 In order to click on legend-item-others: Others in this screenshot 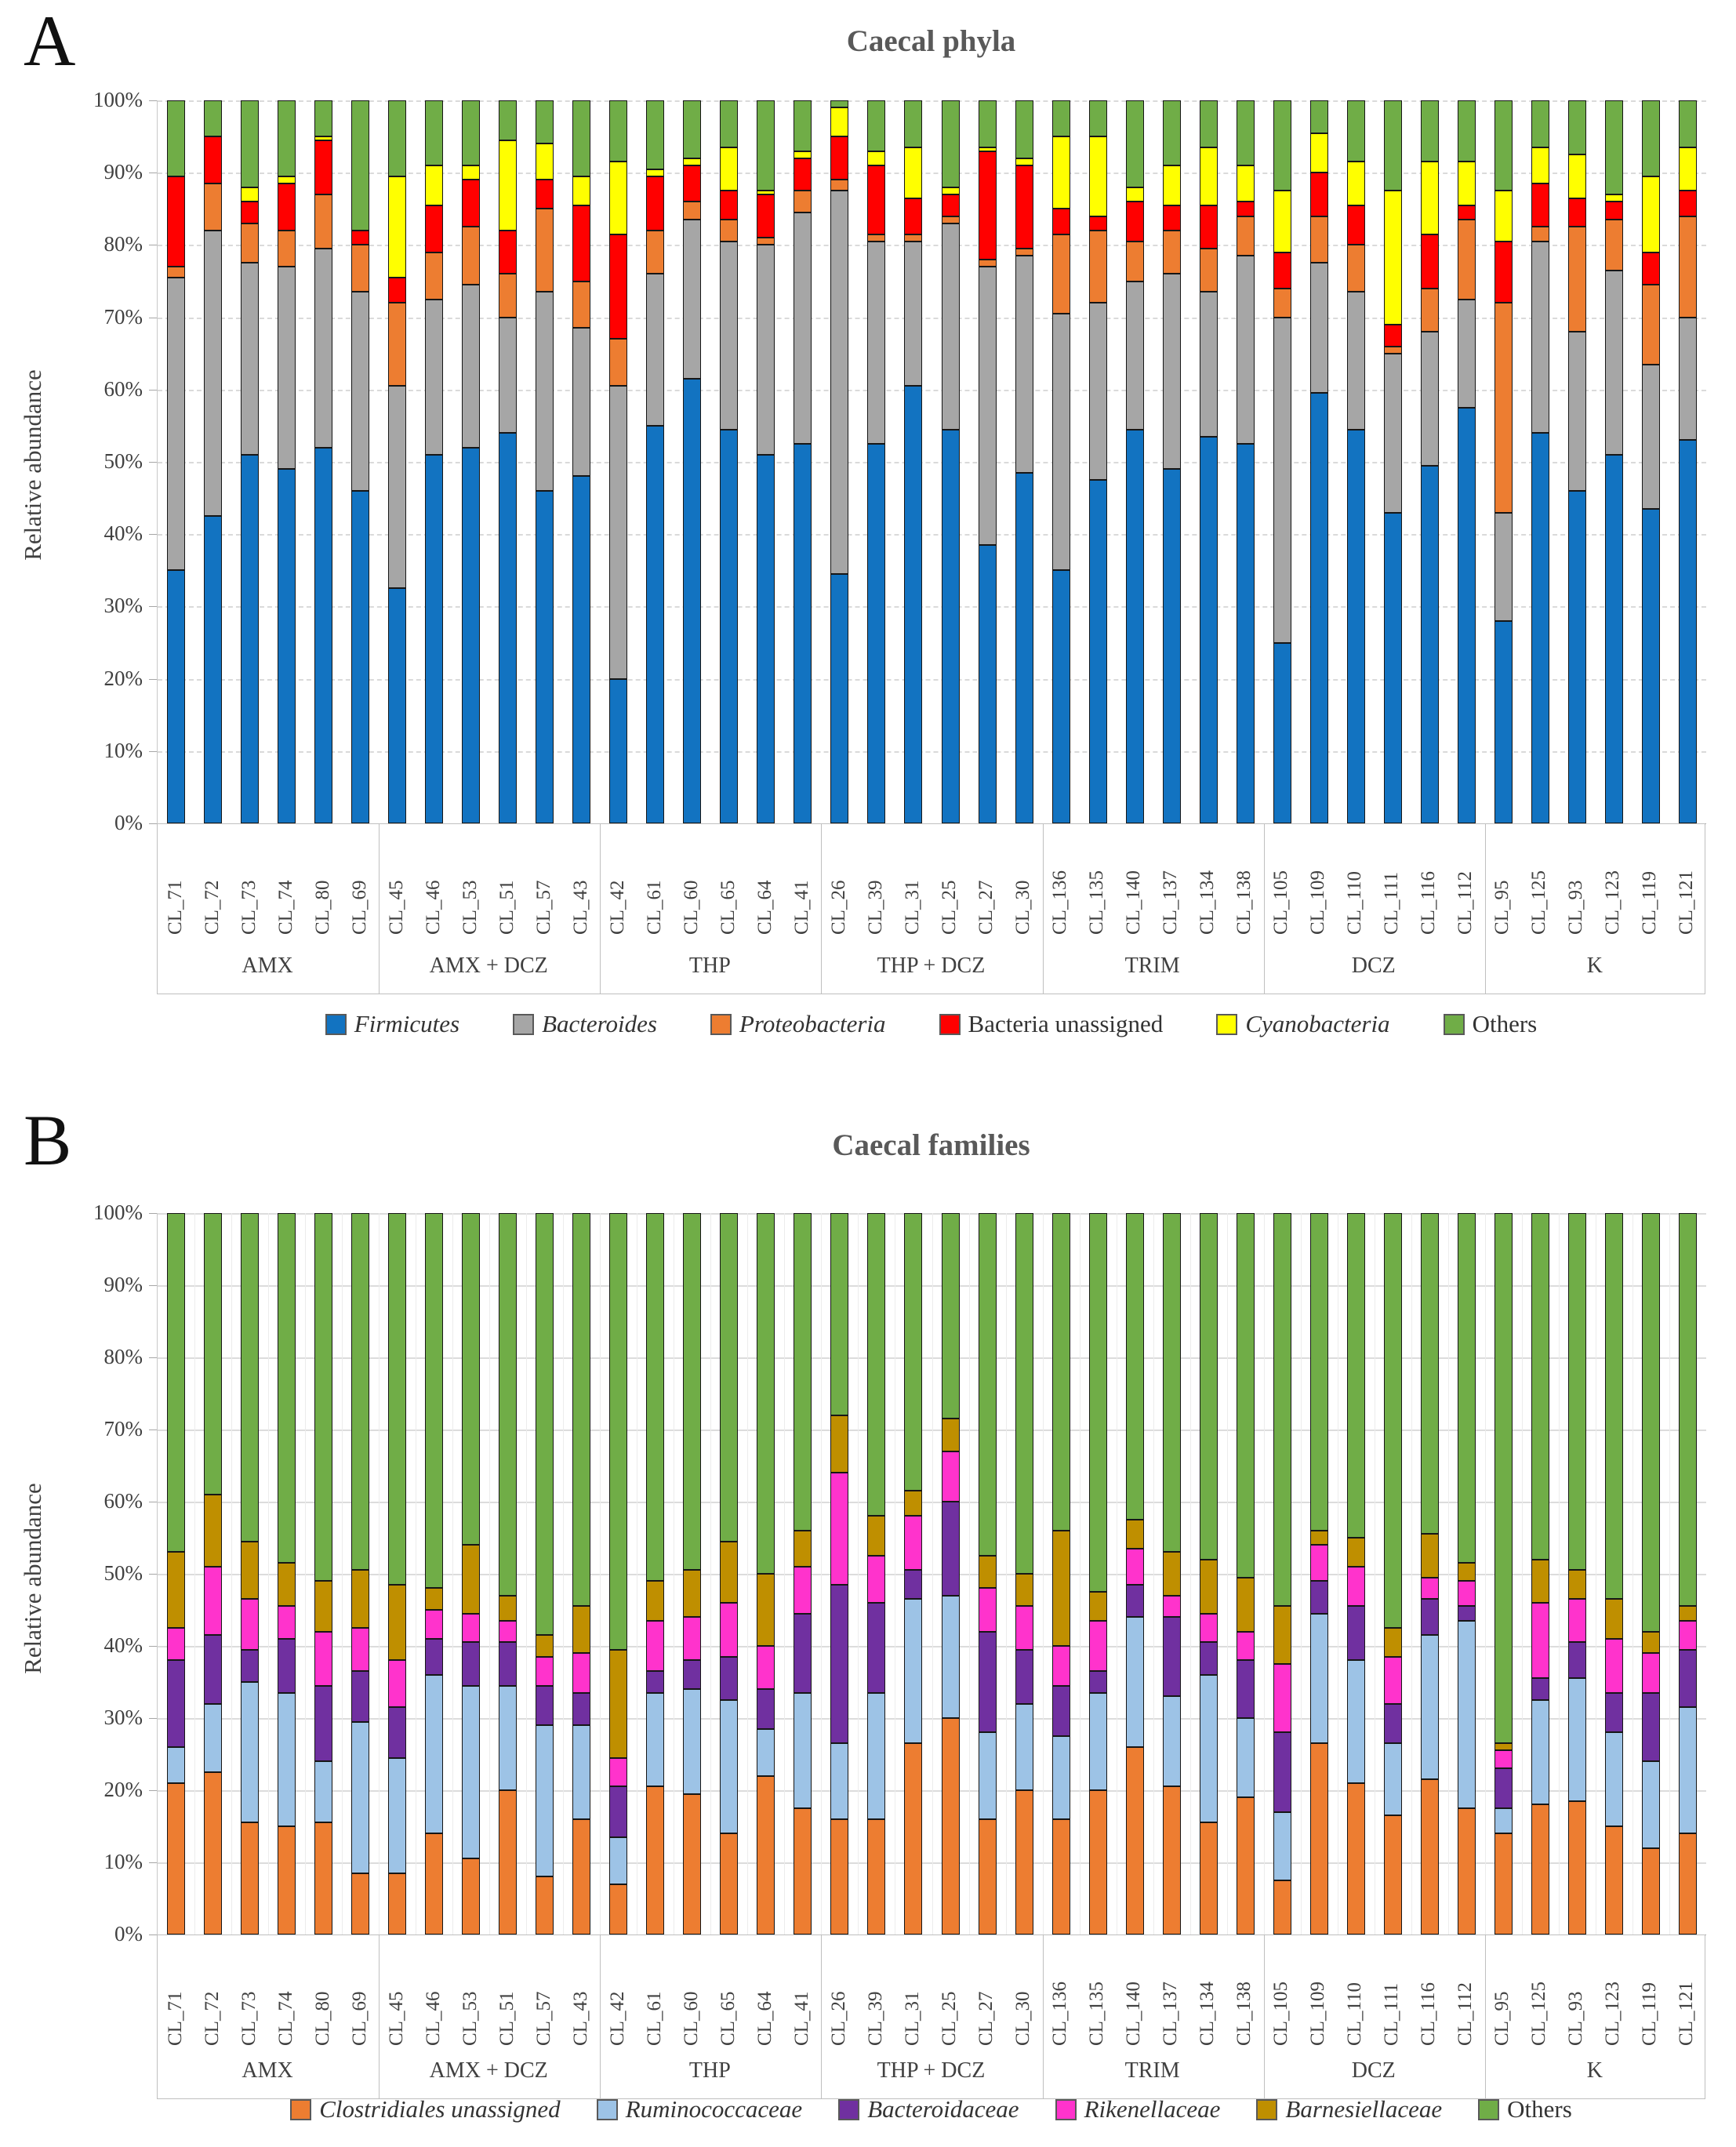, I will do `click(1525, 2109)`.